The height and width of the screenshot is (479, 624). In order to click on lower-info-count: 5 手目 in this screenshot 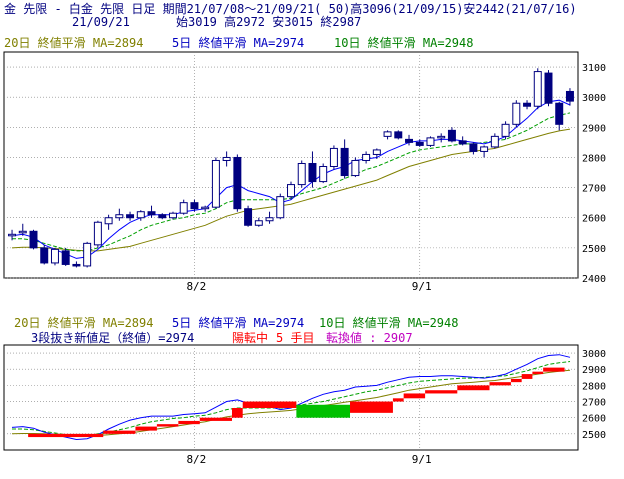, I will do `click(295, 338)`.